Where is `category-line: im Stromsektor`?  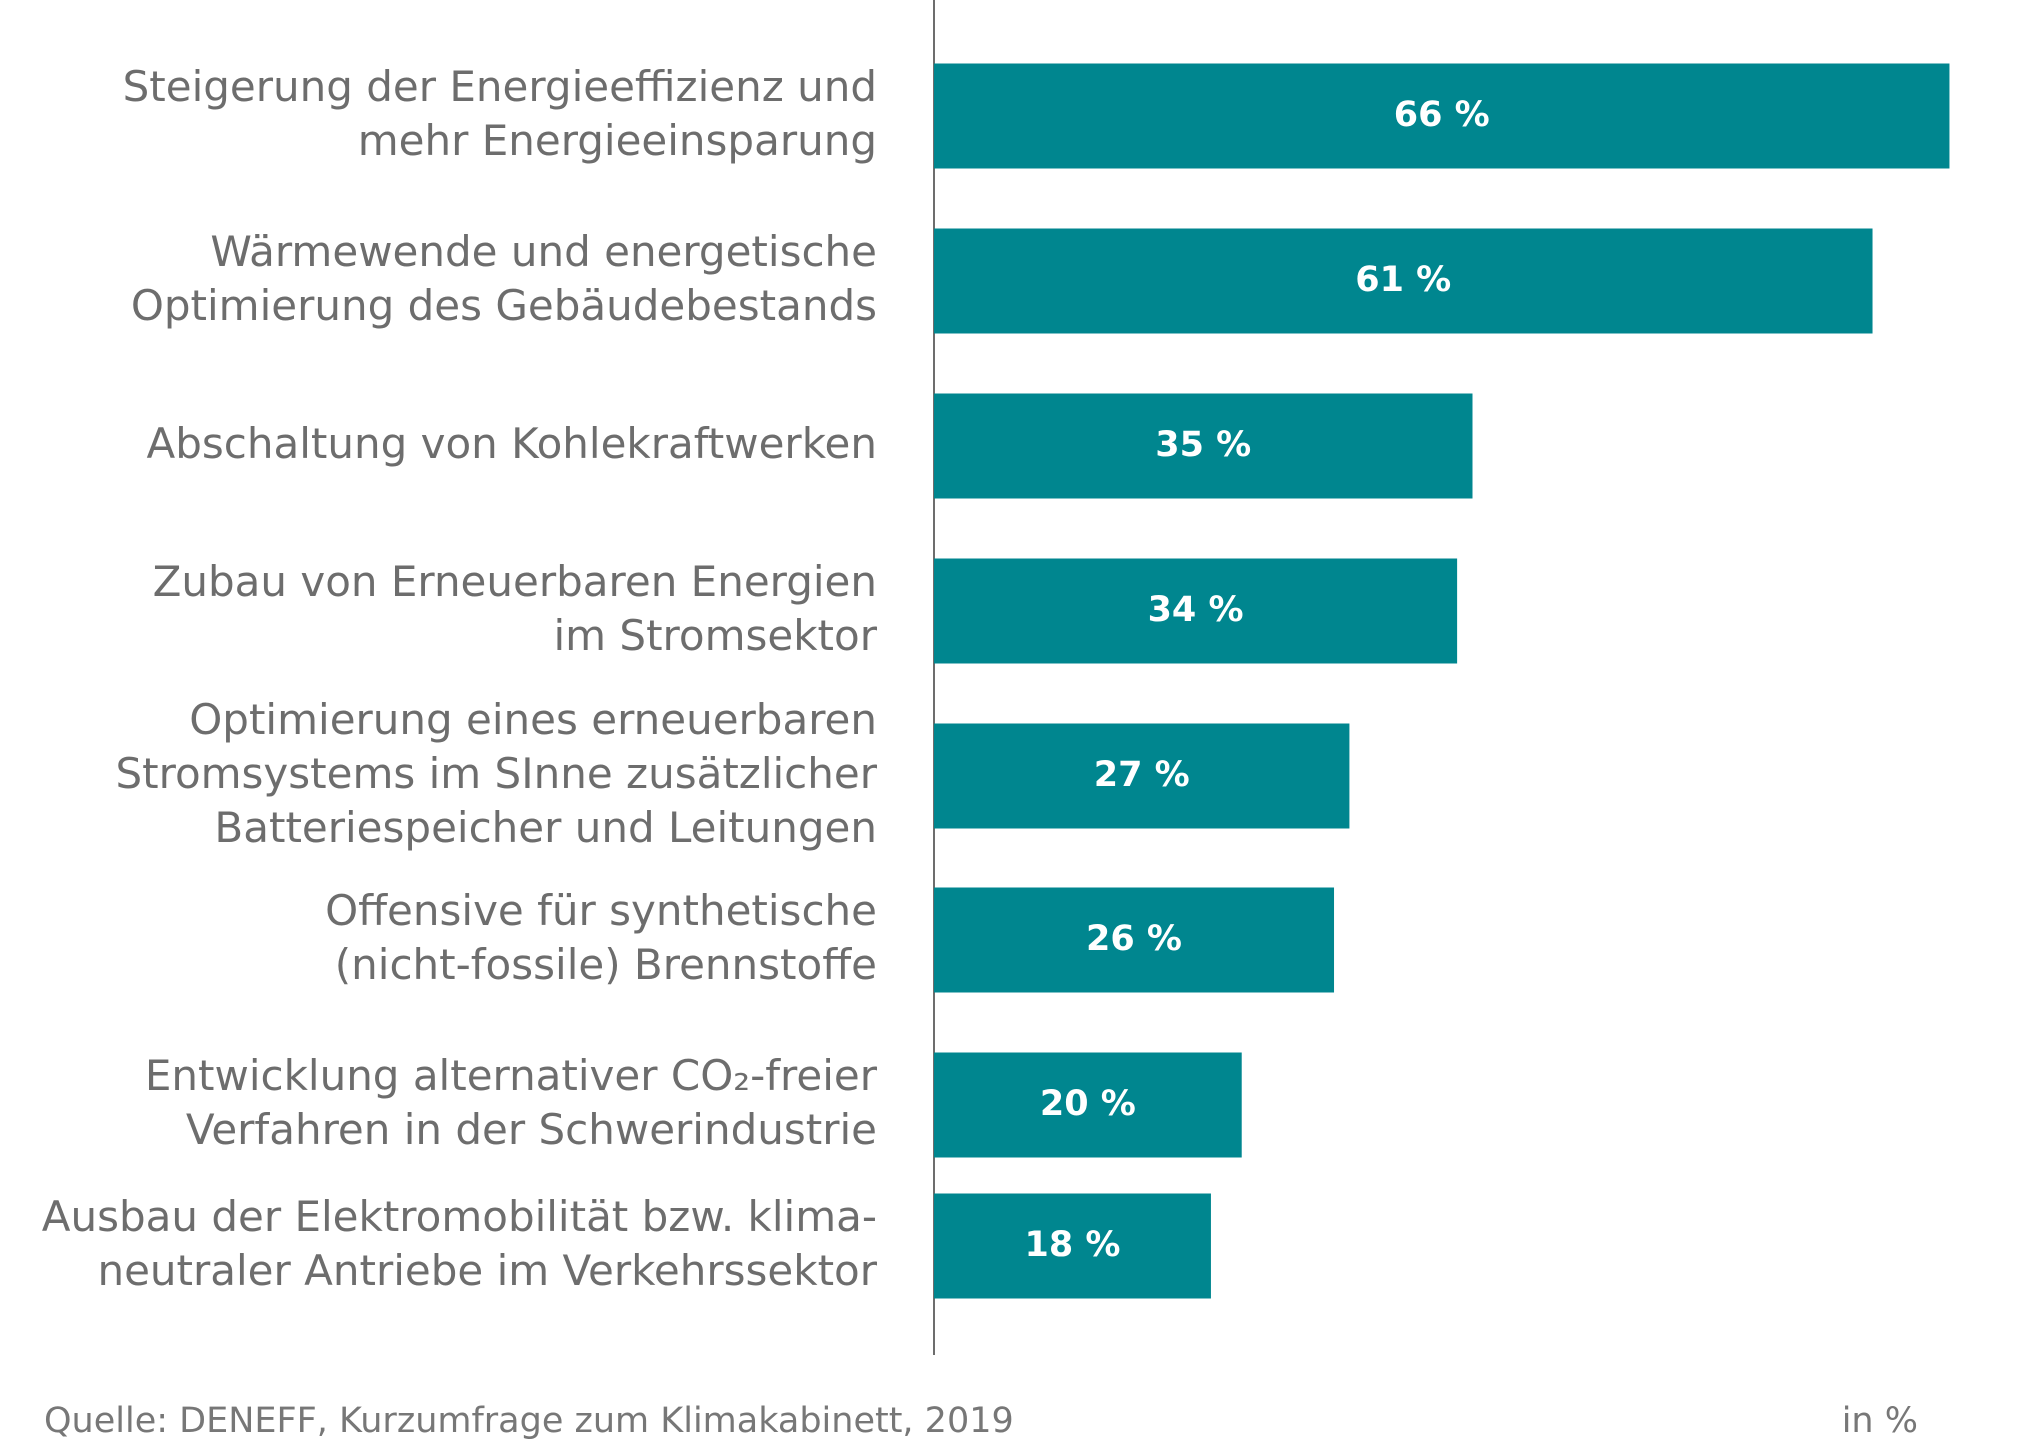 category-line: im Stromsektor is located at coordinates (716, 635).